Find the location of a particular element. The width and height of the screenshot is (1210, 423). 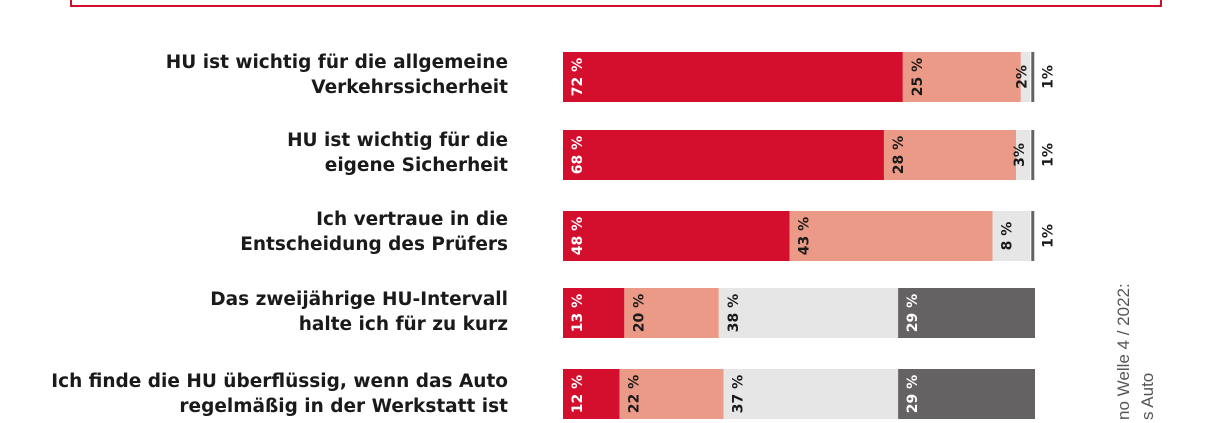

data-label: 37 % is located at coordinates (738, 394).